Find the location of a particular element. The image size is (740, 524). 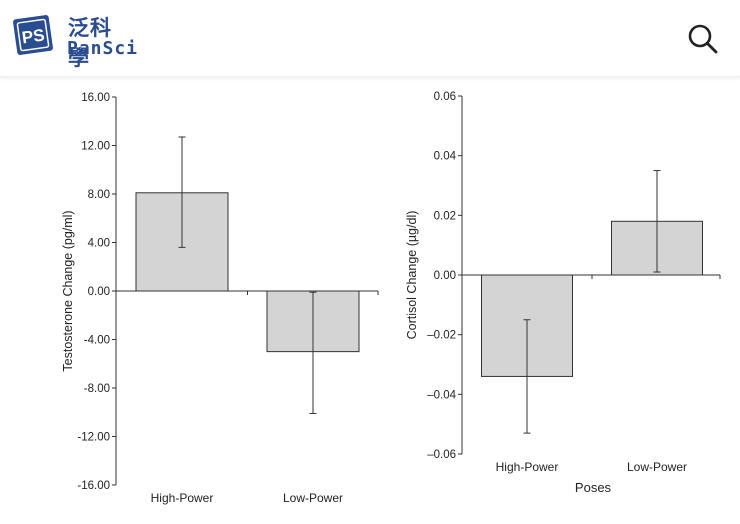

logo-chinese-text: 泛科學 is located at coordinates (90, 43).